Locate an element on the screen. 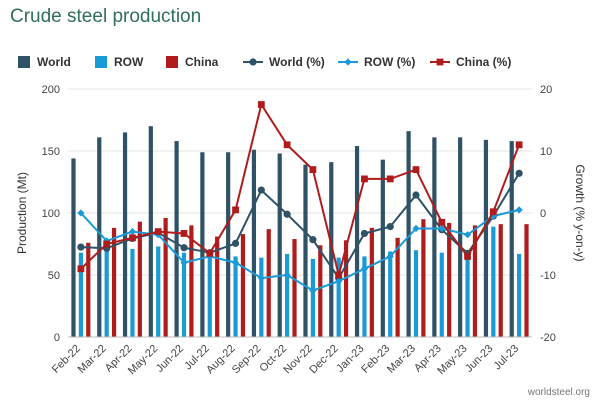  y2-tick-label: 20 is located at coordinates (546, 90).